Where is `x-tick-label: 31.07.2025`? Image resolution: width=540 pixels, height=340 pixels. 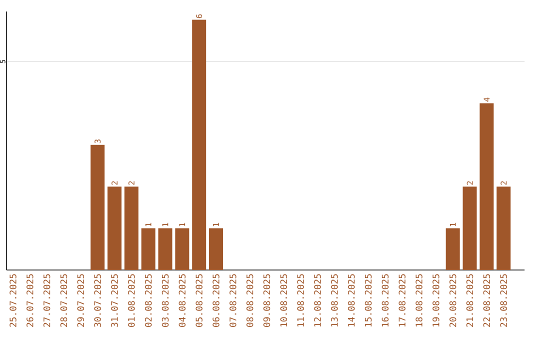
x-tick-label: 31.07.2025 is located at coordinates (114, 300).